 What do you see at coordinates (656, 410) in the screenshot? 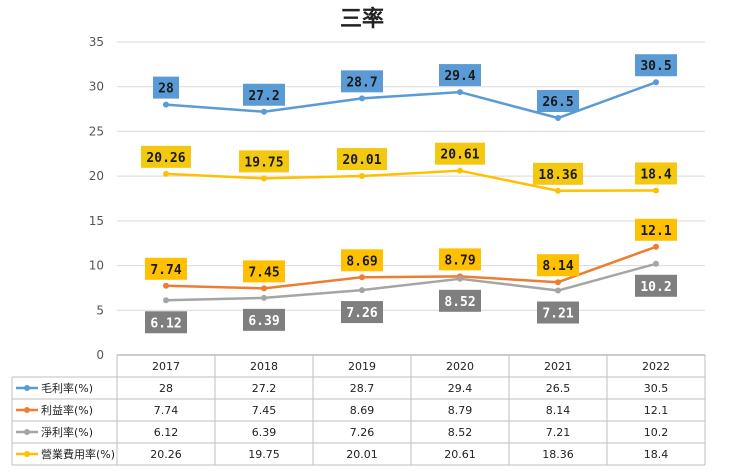
I see `table-cell: 12.1` at bounding box center [656, 410].